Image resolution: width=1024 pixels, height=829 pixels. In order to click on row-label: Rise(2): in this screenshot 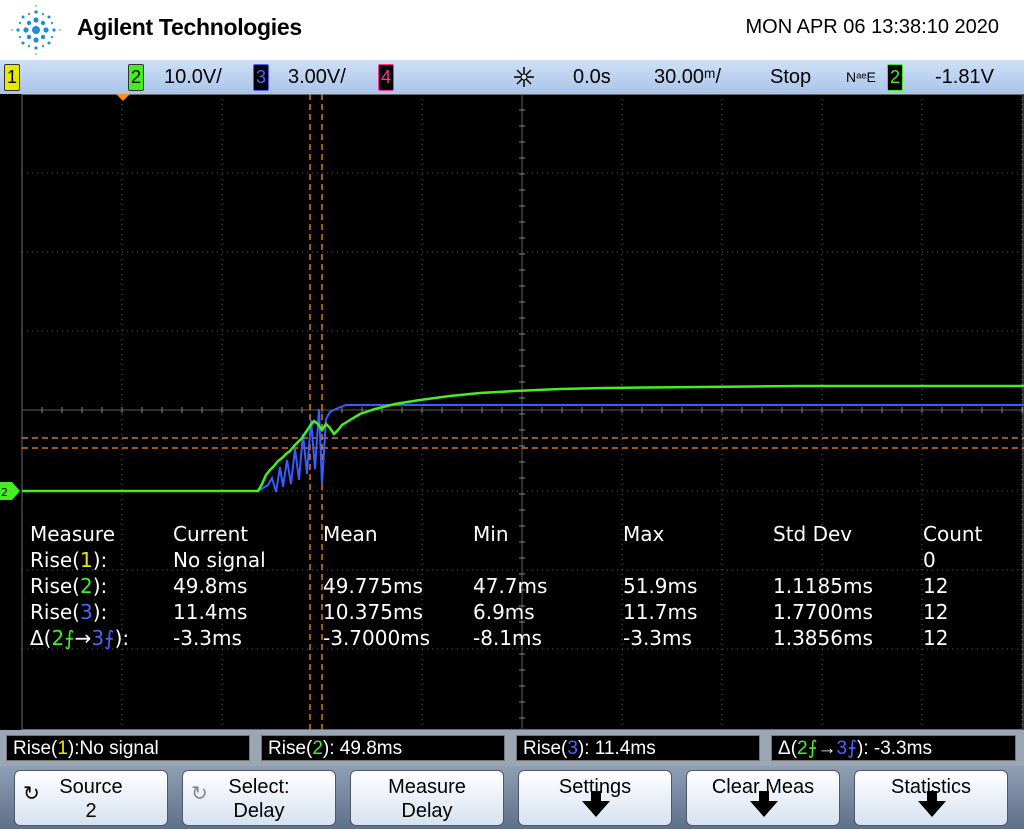, I will do `click(69, 586)`.